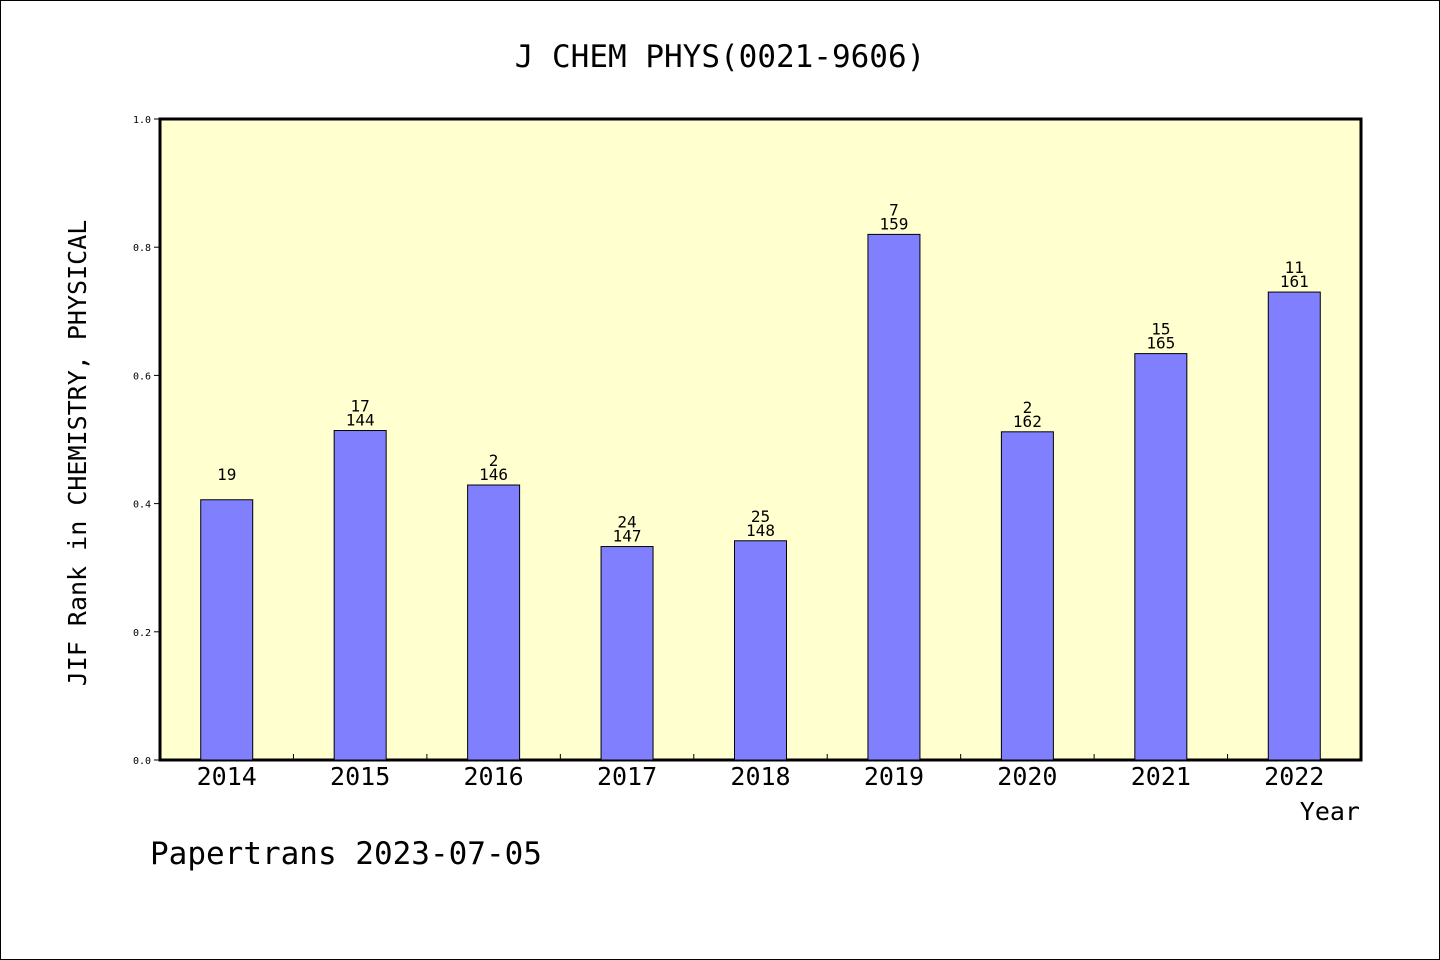 The image size is (1440, 960). Describe the element at coordinates (146, 441) in the screenshot. I see `y-axis: 0.0 0.2 0.4 0.6 0.8 1.0` at that location.